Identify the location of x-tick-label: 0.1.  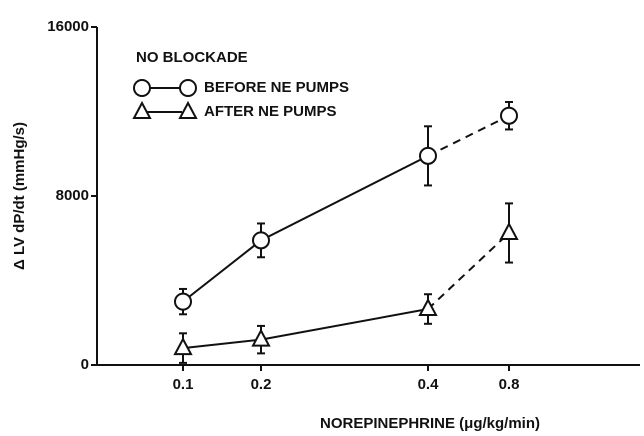
(183, 384).